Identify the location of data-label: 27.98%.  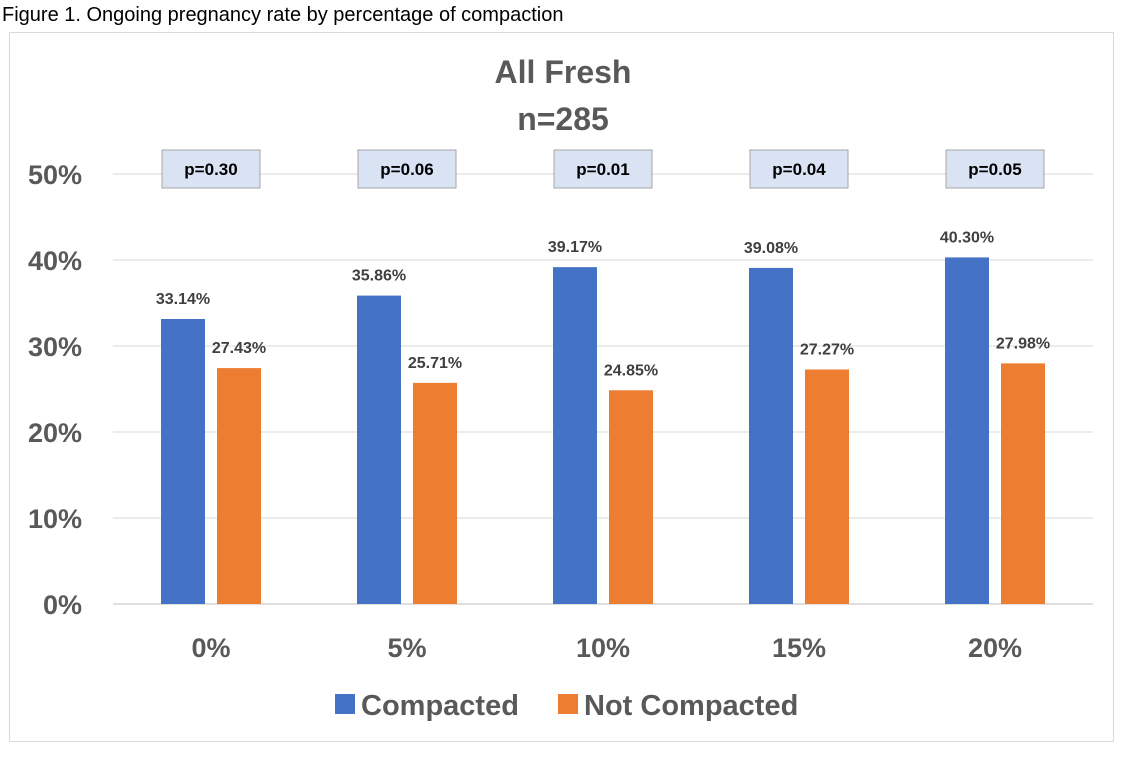
(1023, 343).